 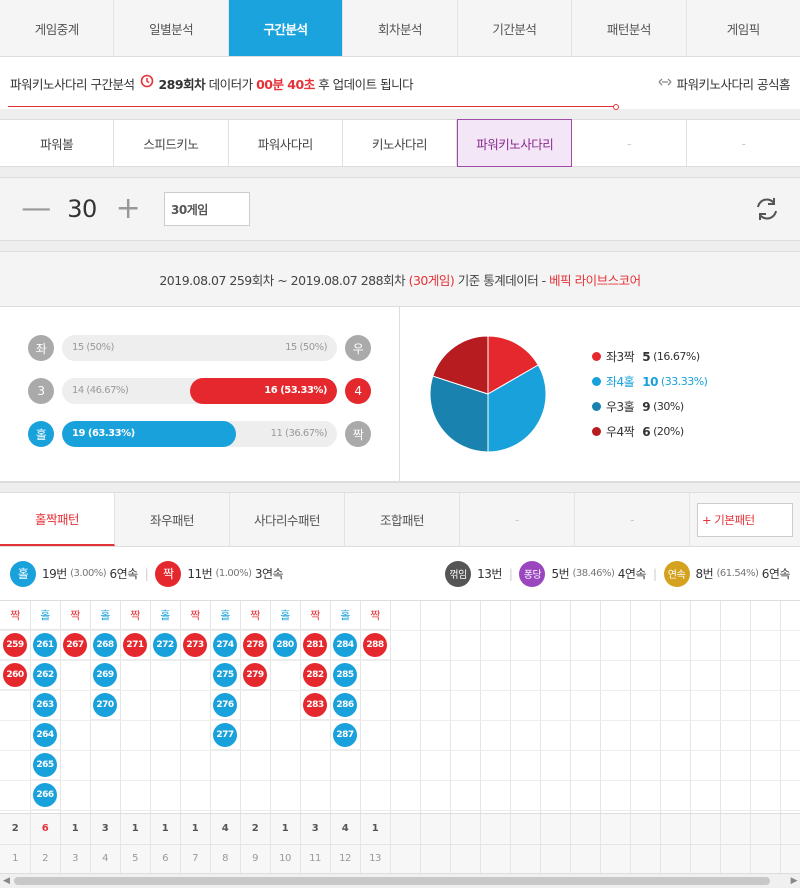 What do you see at coordinates (57, 519) in the screenshot?
I see `pattern-tab-oddeven: 홀짝패턴` at bounding box center [57, 519].